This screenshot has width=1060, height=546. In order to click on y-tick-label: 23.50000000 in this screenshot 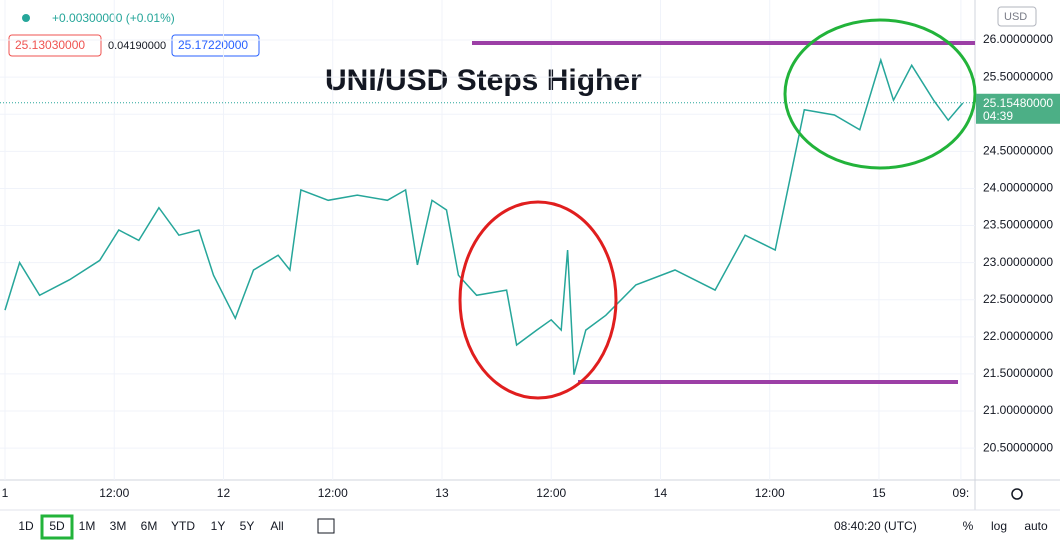, I will do `click(1018, 225)`.